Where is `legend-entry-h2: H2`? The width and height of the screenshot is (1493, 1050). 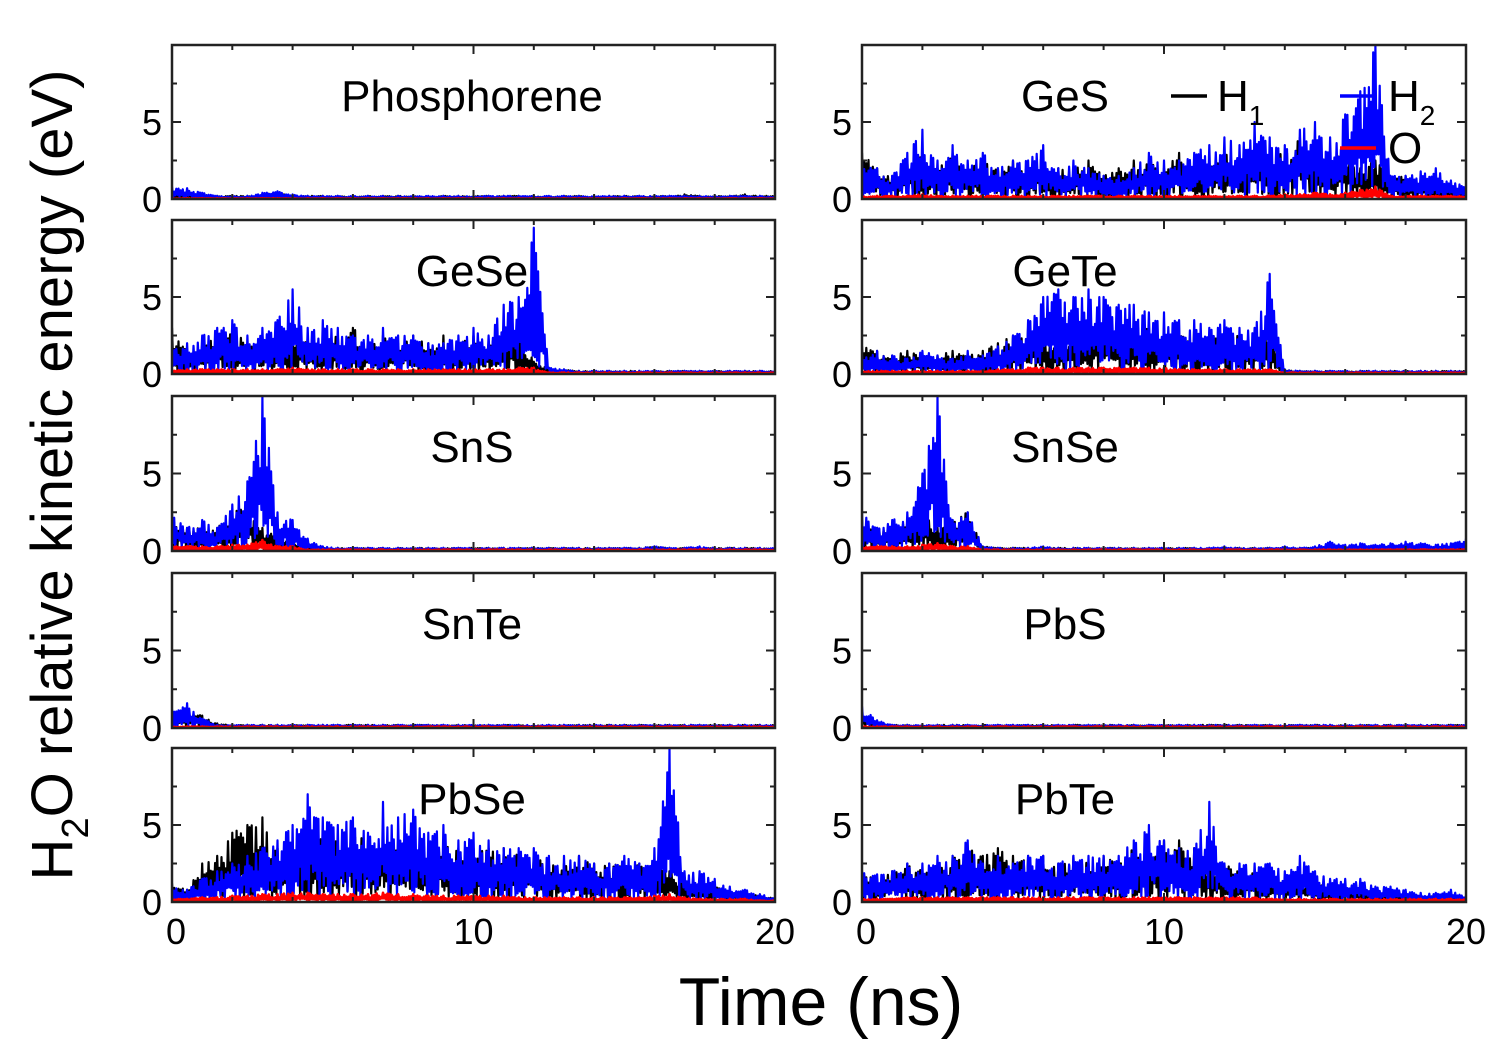
legend-entry-h2: H2 is located at coordinates (1387, 101).